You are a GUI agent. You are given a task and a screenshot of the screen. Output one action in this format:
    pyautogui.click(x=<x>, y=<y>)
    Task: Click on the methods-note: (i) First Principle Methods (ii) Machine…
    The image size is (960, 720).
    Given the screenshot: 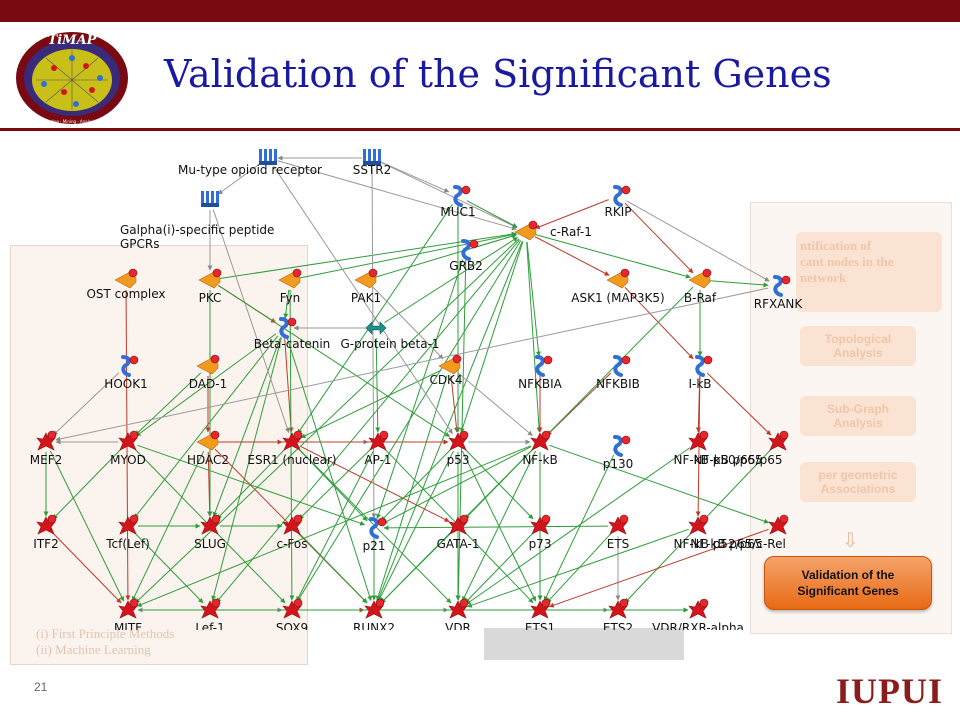 What is the action you would take?
    pyautogui.click(x=105, y=642)
    